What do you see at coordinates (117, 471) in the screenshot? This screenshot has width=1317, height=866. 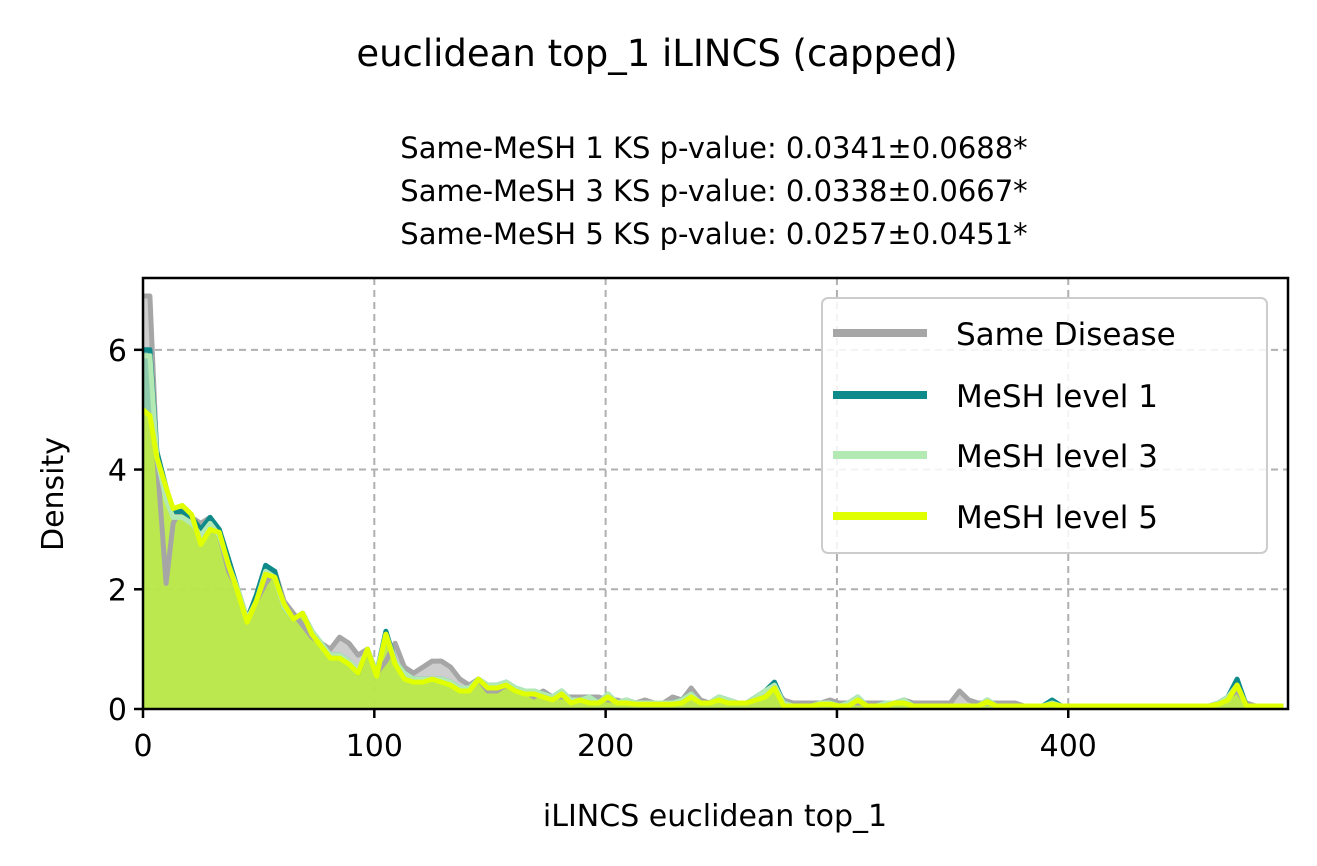 I see `y-tick-label: 4` at bounding box center [117, 471].